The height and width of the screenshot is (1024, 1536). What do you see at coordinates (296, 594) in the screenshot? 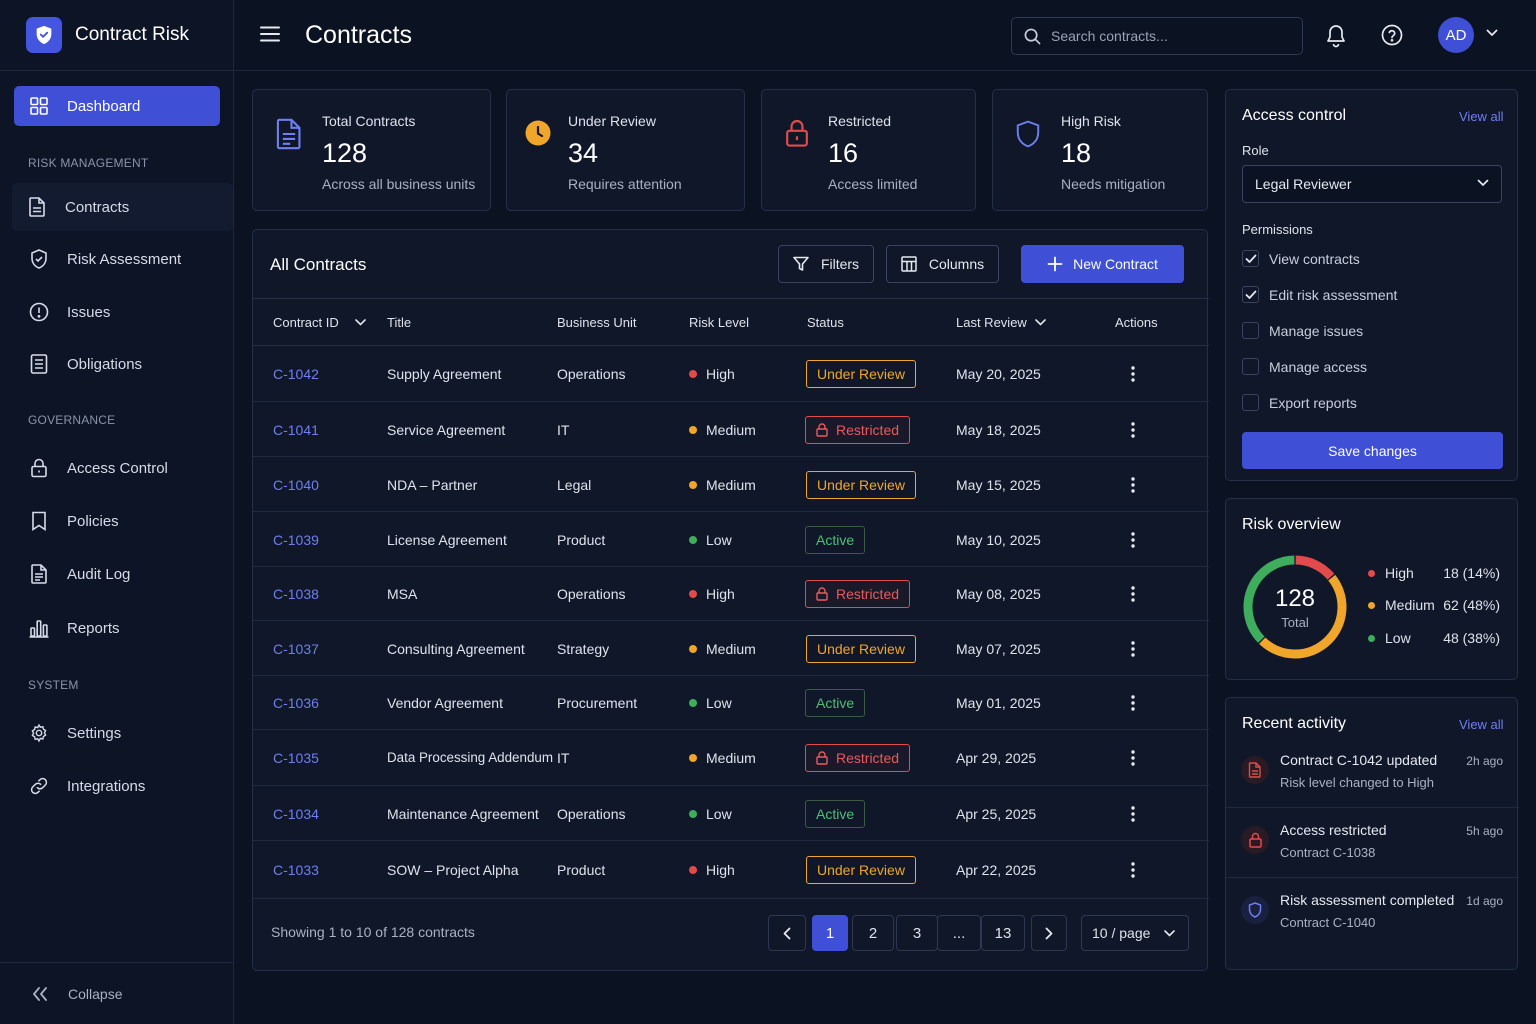
I see `contract-id-link: C-1038` at bounding box center [296, 594].